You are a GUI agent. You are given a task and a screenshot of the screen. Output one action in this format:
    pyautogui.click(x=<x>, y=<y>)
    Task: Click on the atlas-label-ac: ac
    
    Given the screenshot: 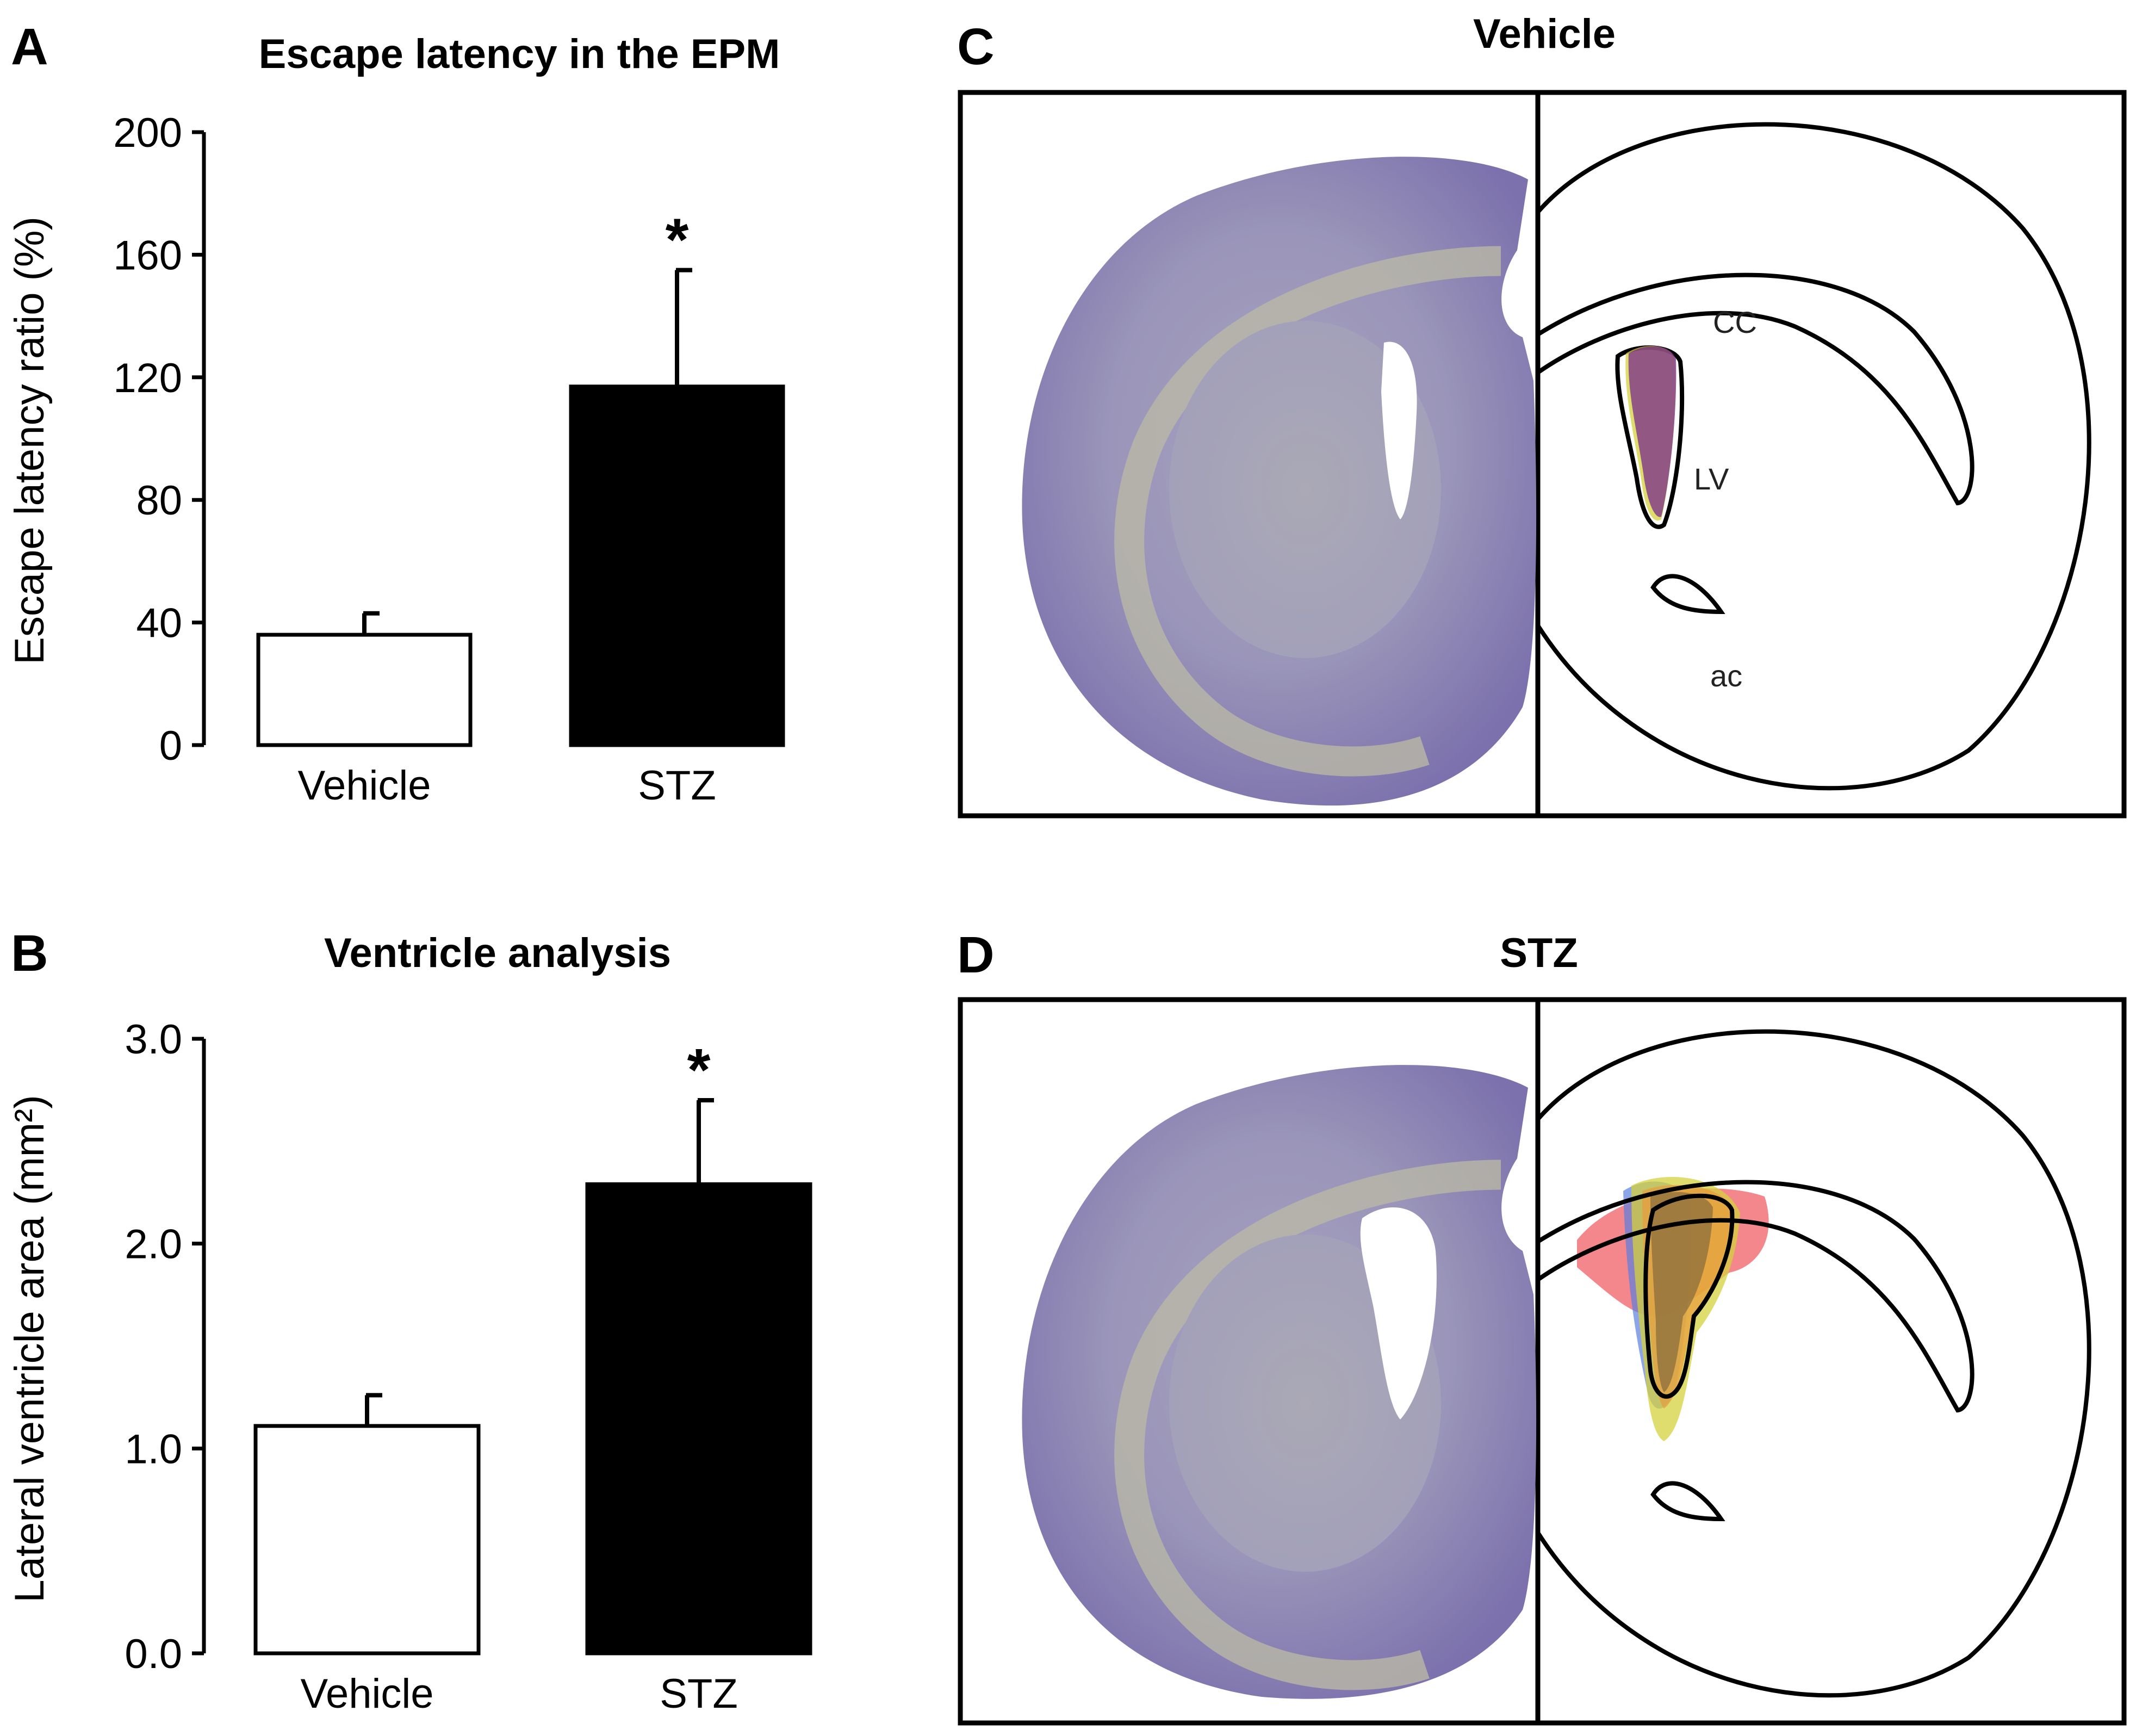 What is the action you would take?
    pyautogui.click(x=1726, y=676)
    